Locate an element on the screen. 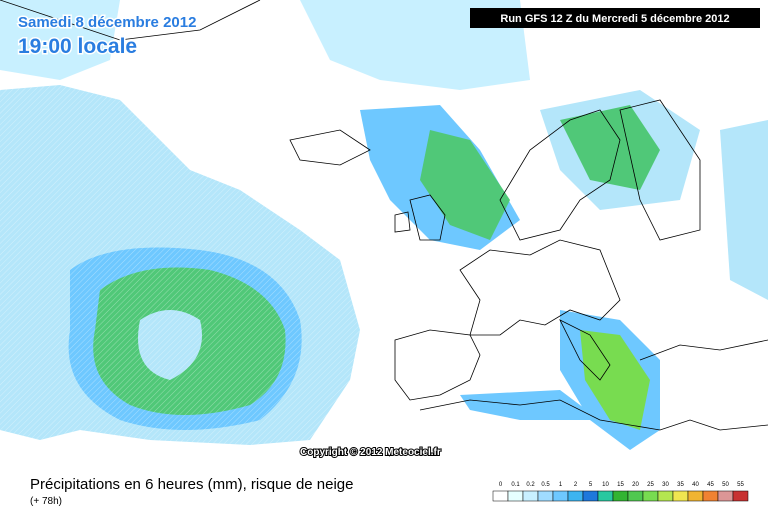 The height and width of the screenshot is (512, 768). copyright: Copyright © 2012 Meteociel.fr is located at coordinates (370, 452).